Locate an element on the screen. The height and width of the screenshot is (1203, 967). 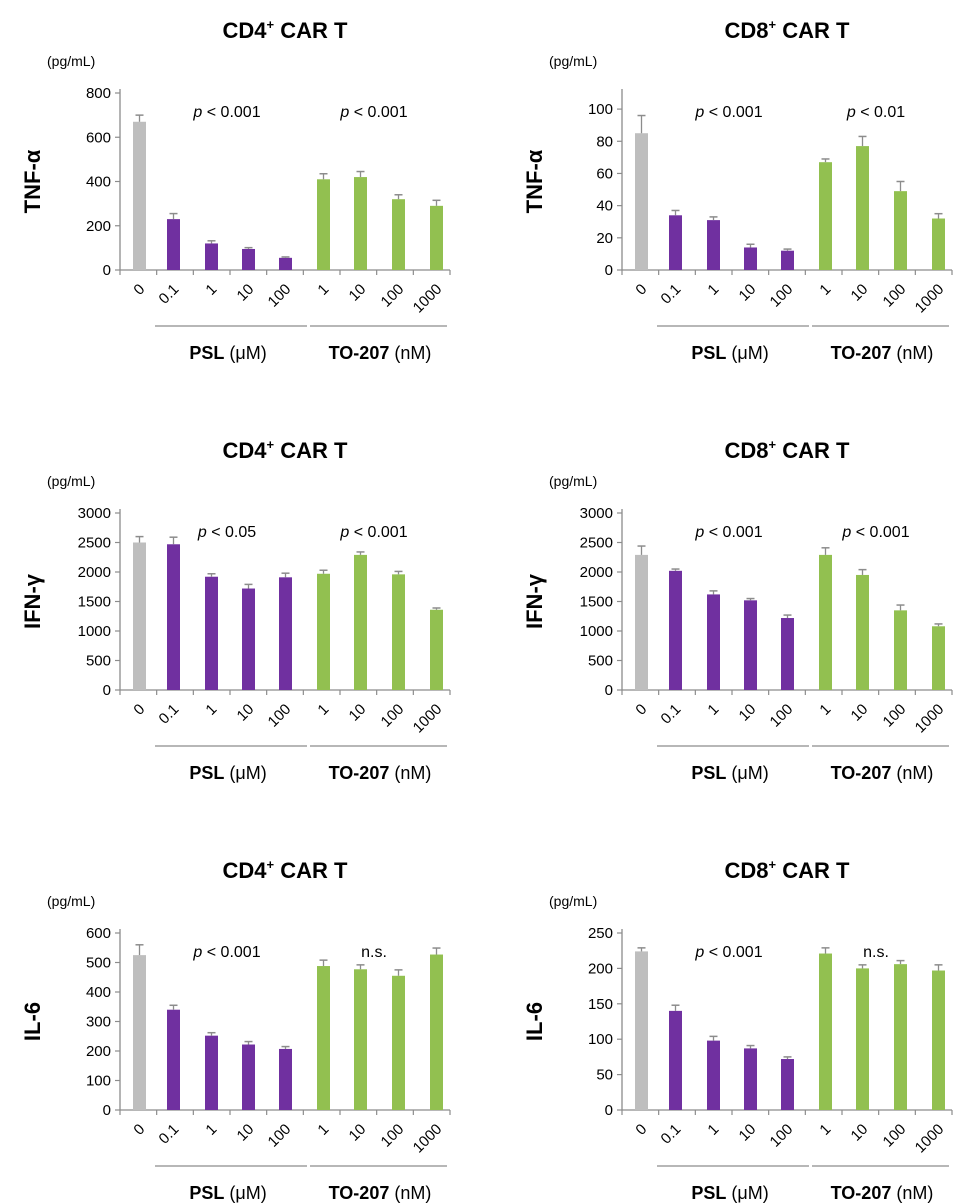
y-axis-label: TNF-α is located at coordinates (534, 181).